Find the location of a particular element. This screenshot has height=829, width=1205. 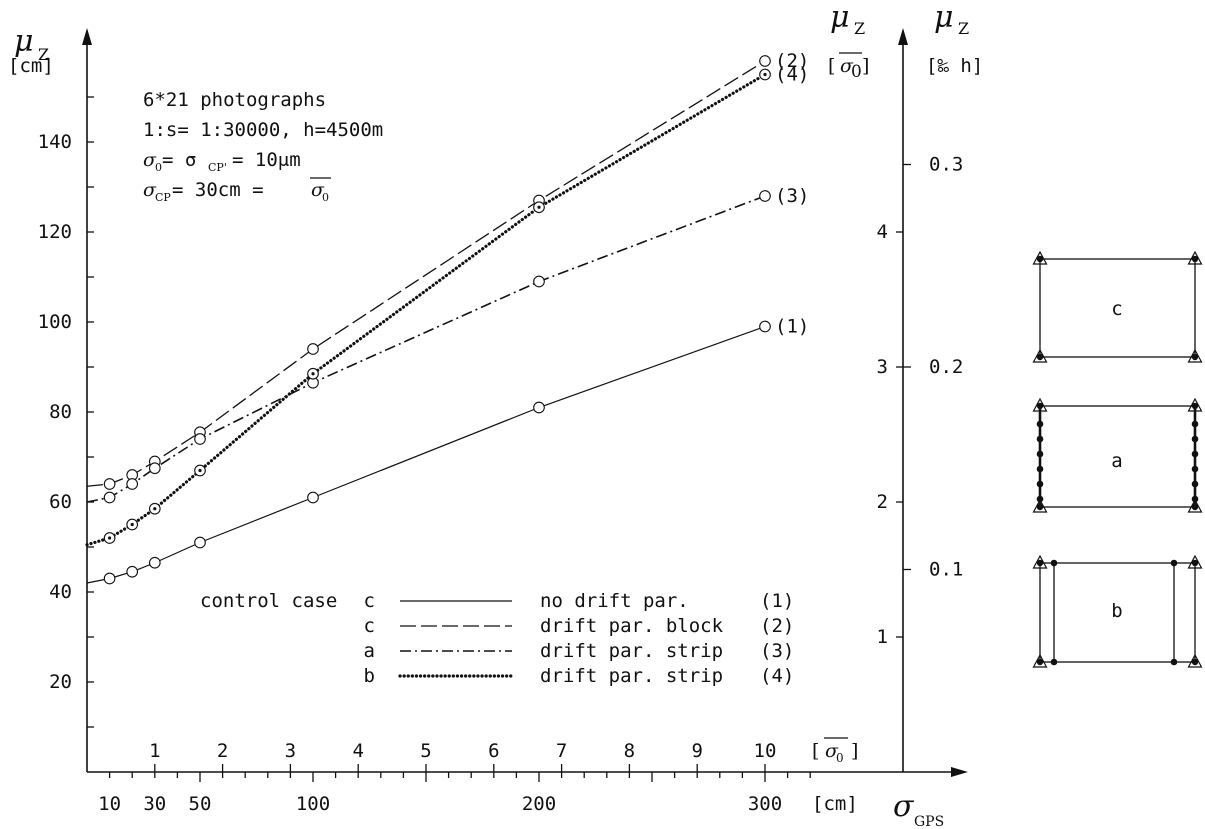

annotation-line-4: σ CP = 30cm = σ 0 is located at coordinates (237, 190).